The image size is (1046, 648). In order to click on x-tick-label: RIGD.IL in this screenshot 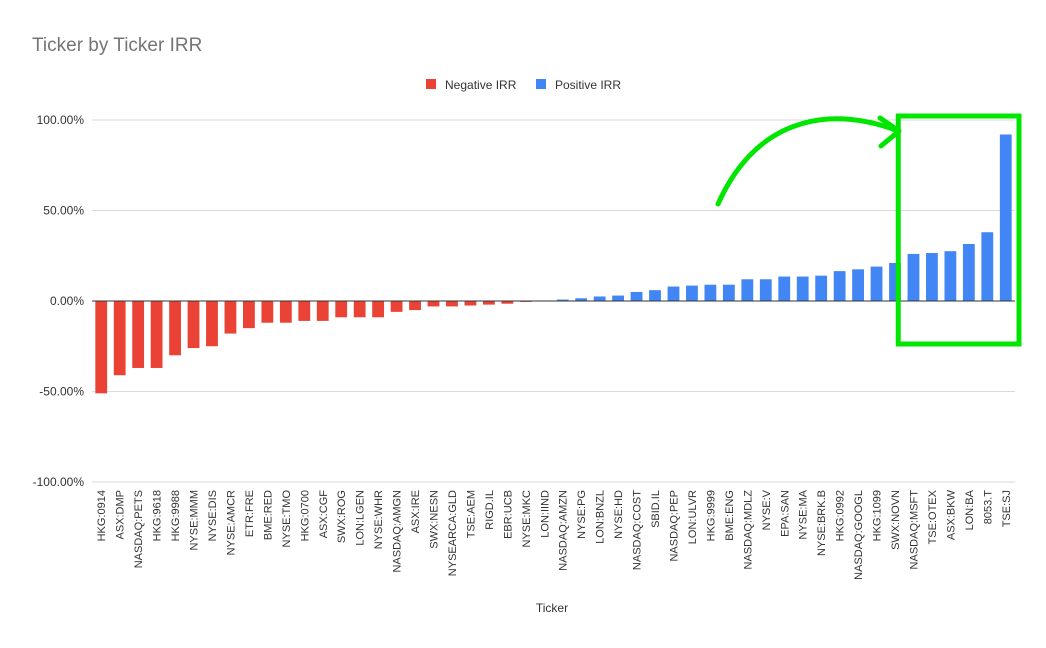, I will do `click(490, 510)`.